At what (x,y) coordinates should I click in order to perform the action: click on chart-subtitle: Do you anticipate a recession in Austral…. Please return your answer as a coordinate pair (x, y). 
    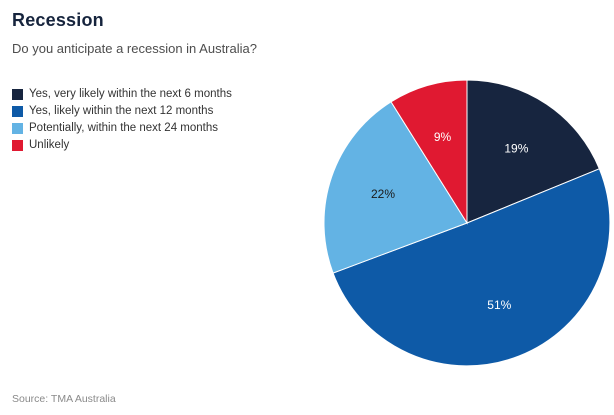
    Looking at the image, I should click on (134, 48).